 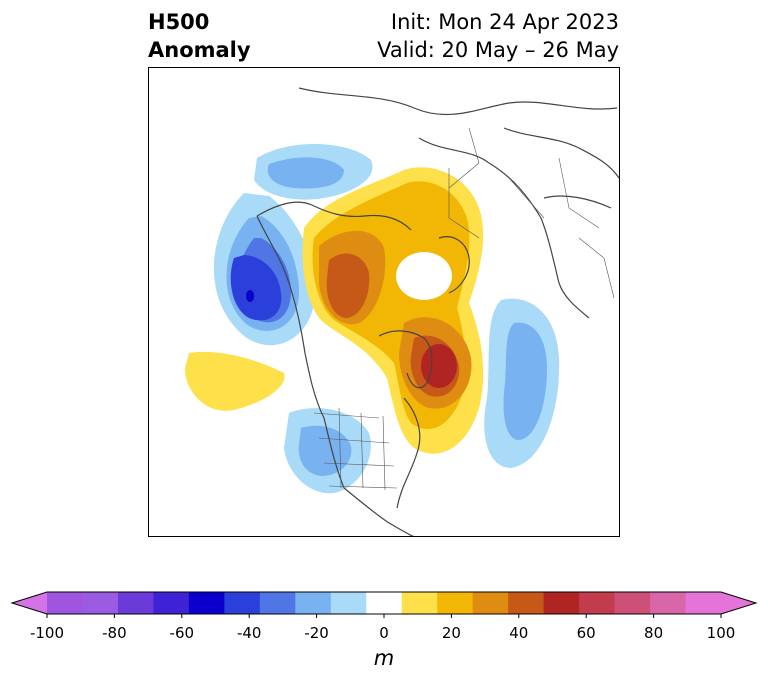 What do you see at coordinates (234, 381) in the screenshot?
I see `positive-anomaly-subtropics` at bounding box center [234, 381].